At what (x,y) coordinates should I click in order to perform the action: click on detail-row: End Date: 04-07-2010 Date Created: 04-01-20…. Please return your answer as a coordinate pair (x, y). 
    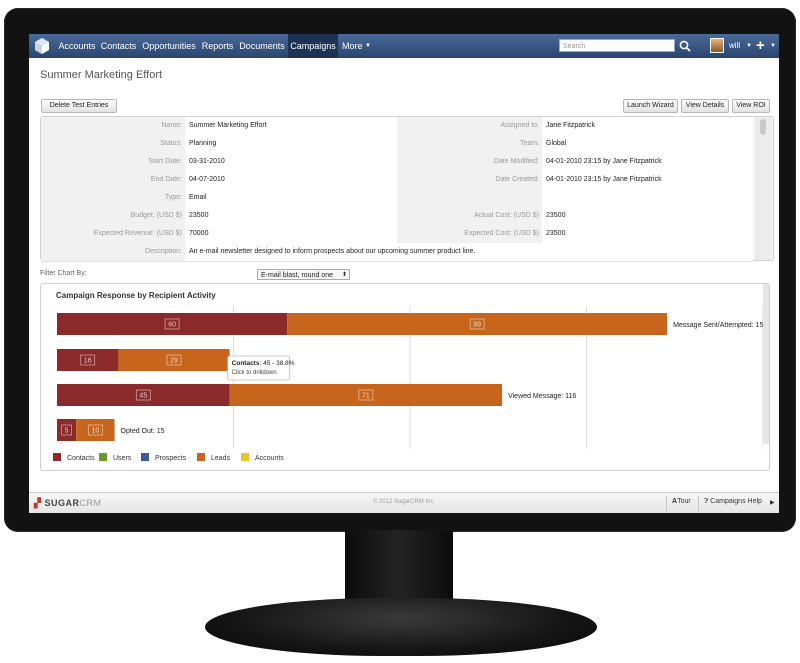
    Looking at the image, I should click on (397, 180).